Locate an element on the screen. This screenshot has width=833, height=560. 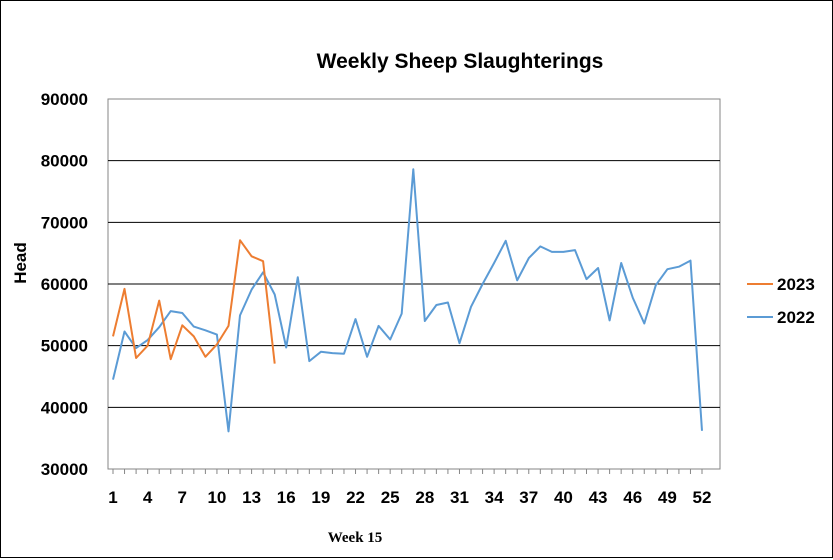
legend-label-2022: 2022 is located at coordinates (796, 317).